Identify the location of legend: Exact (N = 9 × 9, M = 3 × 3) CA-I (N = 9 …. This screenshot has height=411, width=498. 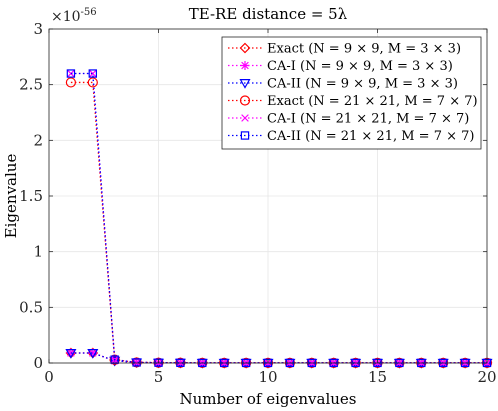
(351, 93).